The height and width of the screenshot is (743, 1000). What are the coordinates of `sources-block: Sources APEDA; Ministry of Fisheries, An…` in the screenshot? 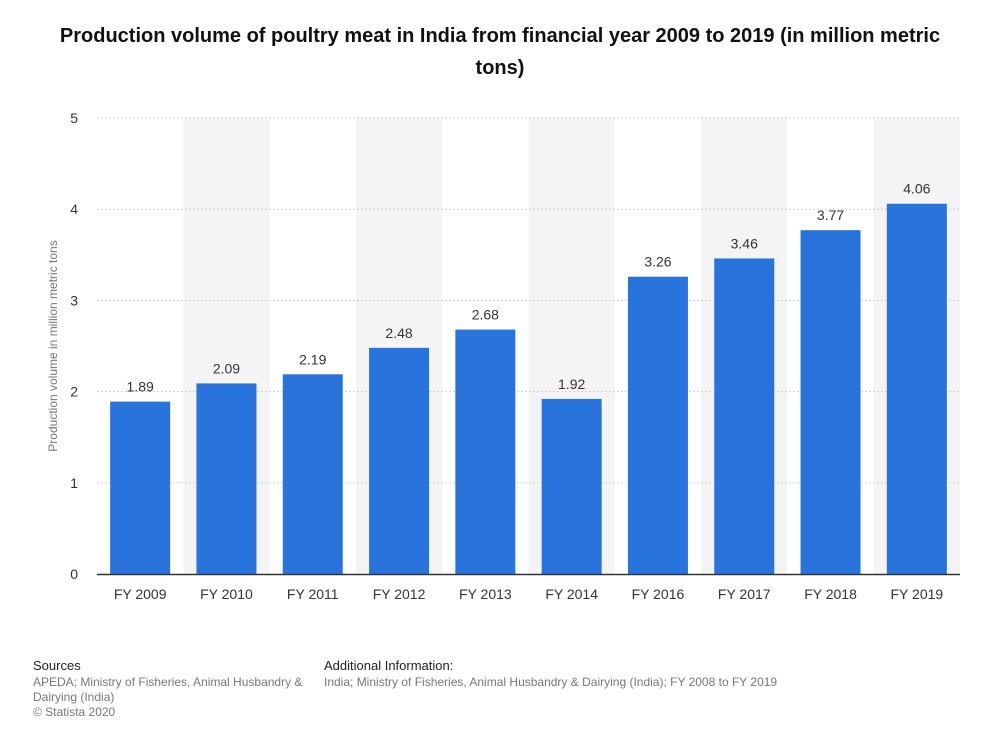 It's located at (173, 689).